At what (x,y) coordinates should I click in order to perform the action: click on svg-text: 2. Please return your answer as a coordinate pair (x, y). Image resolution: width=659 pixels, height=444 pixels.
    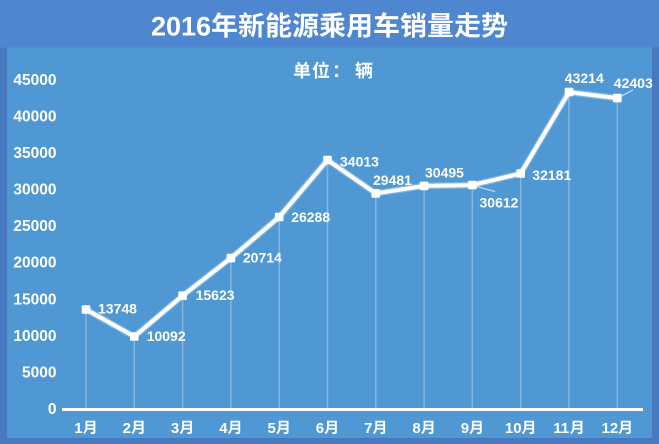
    Looking at the image, I should click on (127, 428).